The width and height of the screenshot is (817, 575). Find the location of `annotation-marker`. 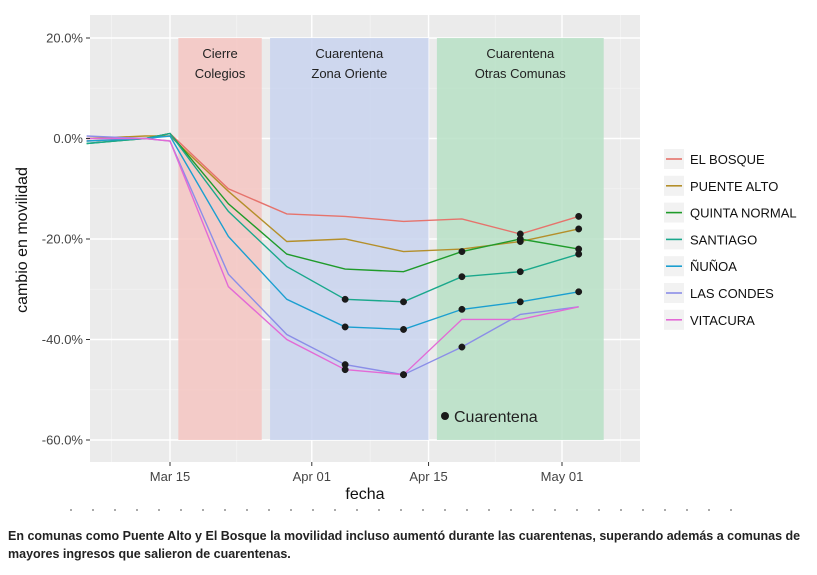

annotation-marker is located at coordinates (445, 416).